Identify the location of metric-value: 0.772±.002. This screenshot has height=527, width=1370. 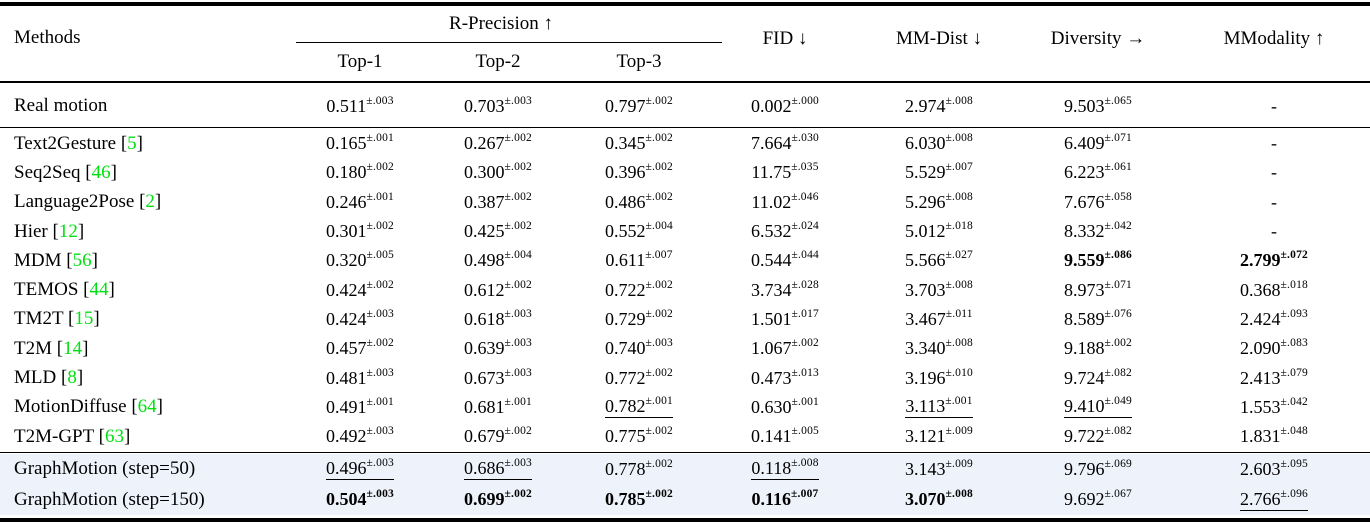
(639, 377).